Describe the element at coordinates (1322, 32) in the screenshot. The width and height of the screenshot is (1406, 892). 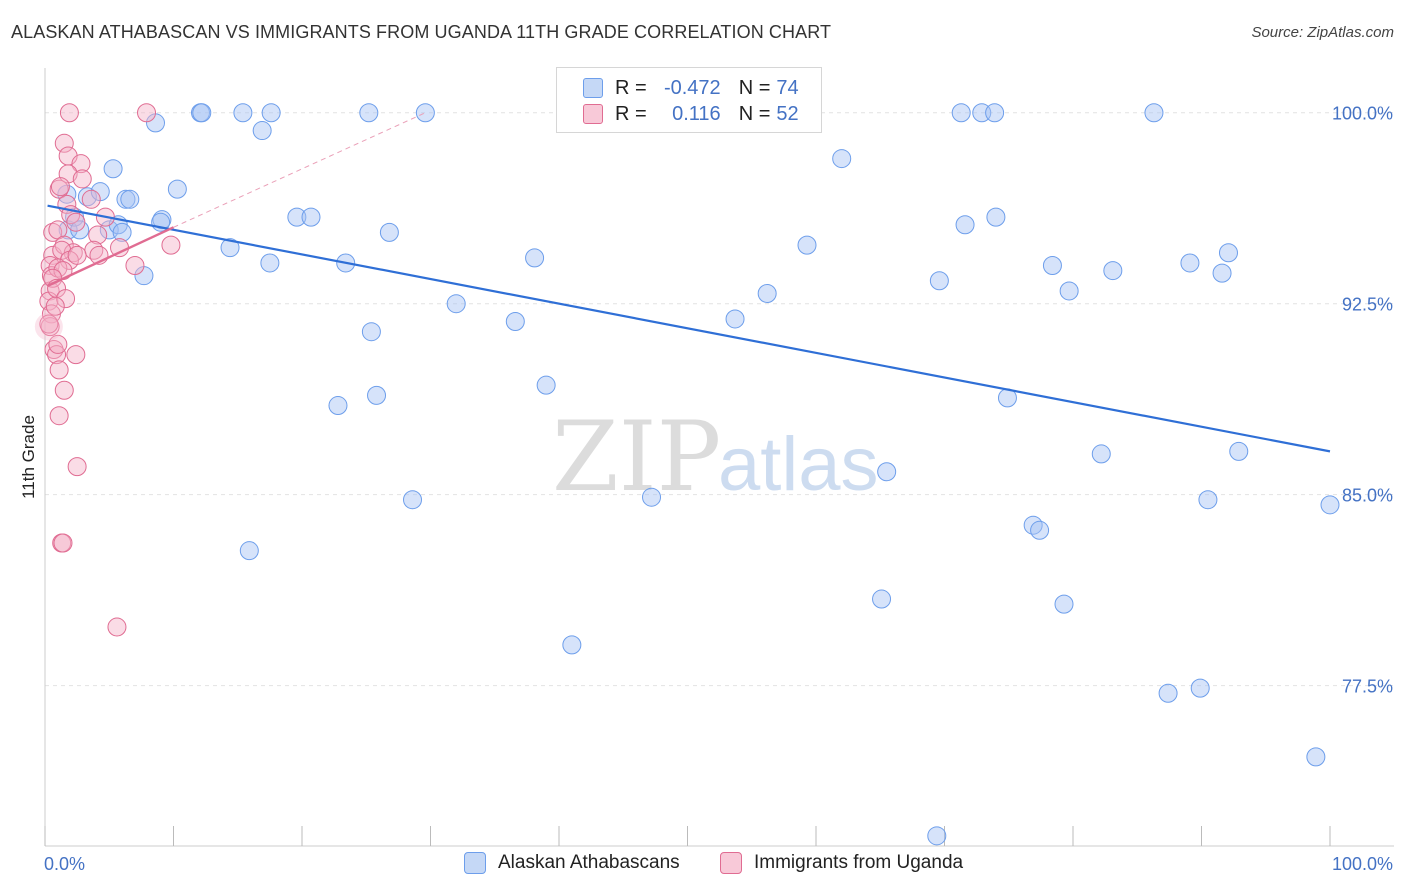
I see `source-label: Source: ZipAtlas.com` at that location.